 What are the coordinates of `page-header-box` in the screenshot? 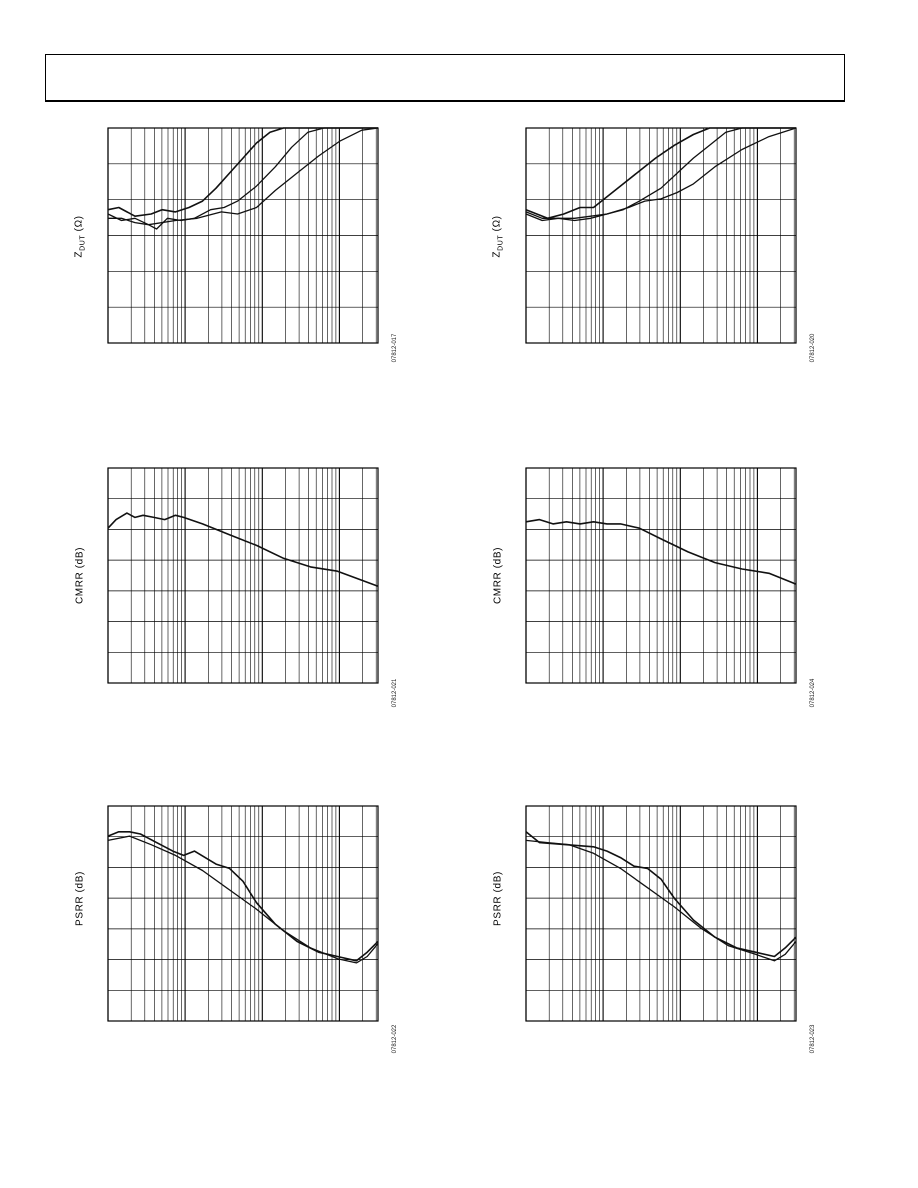 It's located at (445, 78).